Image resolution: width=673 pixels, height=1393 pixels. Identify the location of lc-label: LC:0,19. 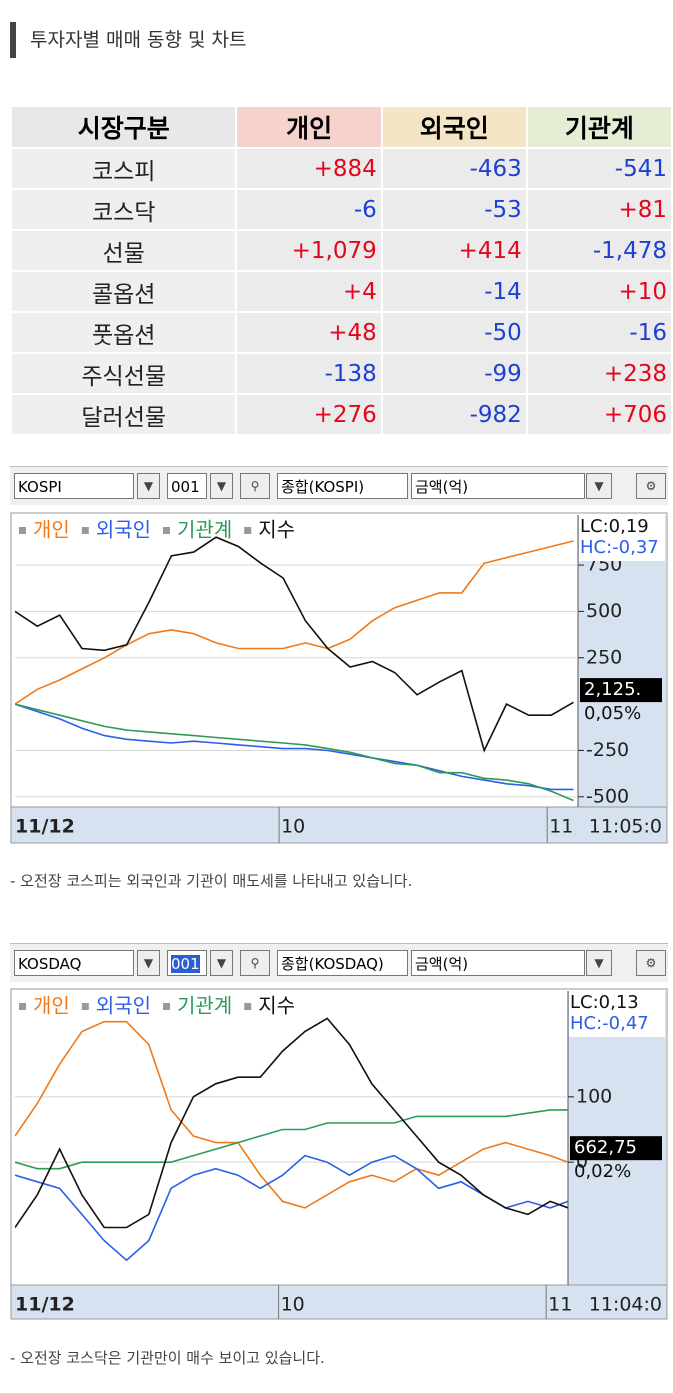
(614, 526).